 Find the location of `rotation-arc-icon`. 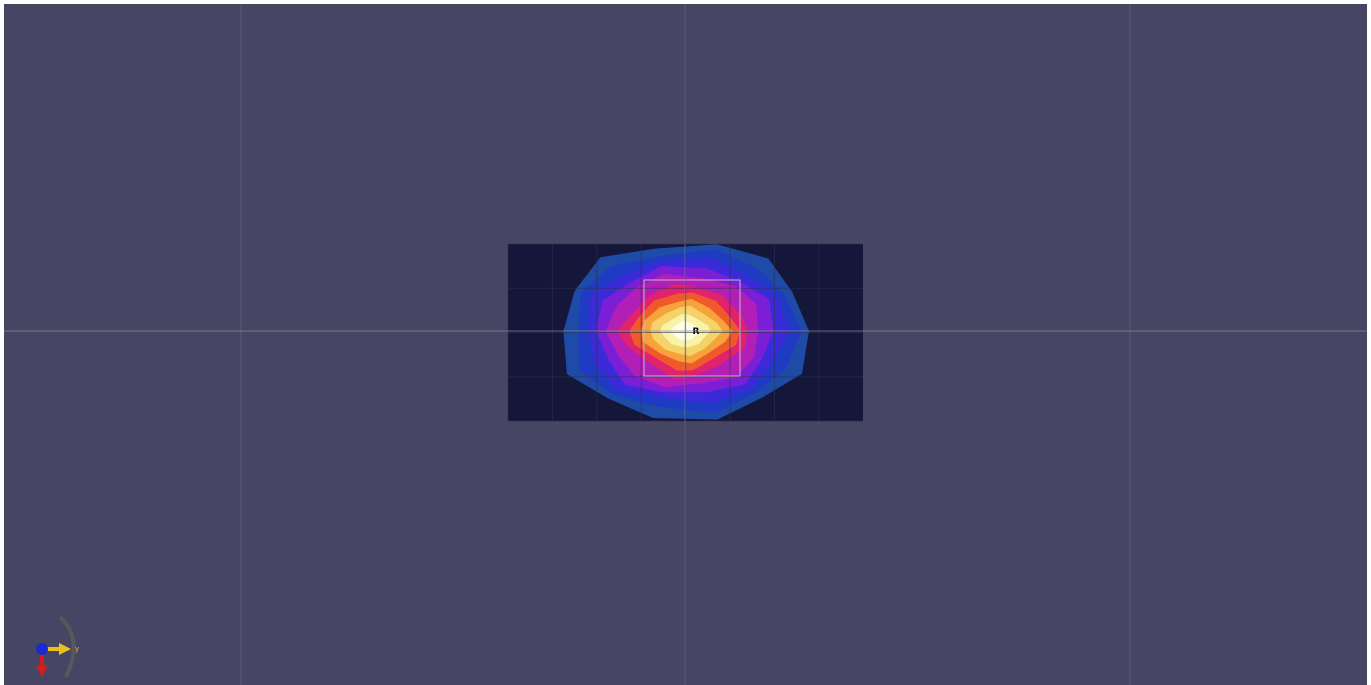

rotation-arc-icon is located at coordinates (67, 646).